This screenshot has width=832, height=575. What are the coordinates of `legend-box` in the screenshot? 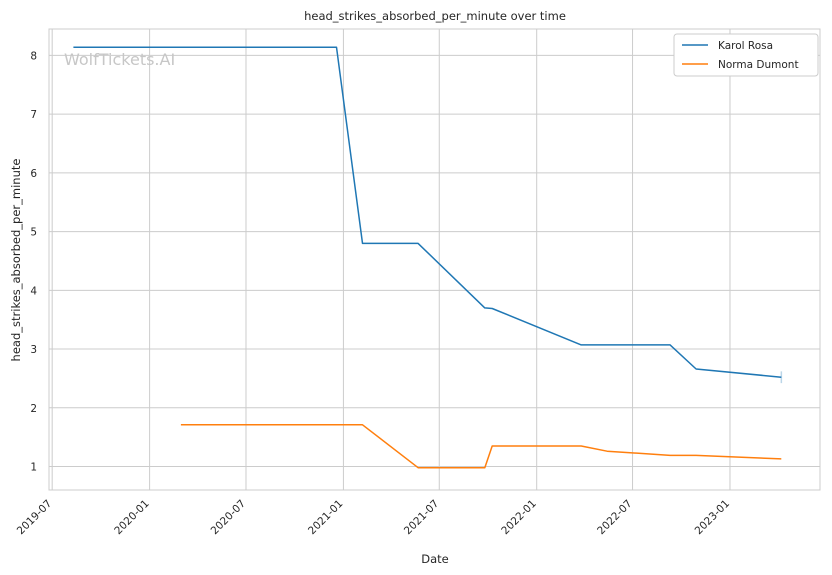 It's located at (746, 55).